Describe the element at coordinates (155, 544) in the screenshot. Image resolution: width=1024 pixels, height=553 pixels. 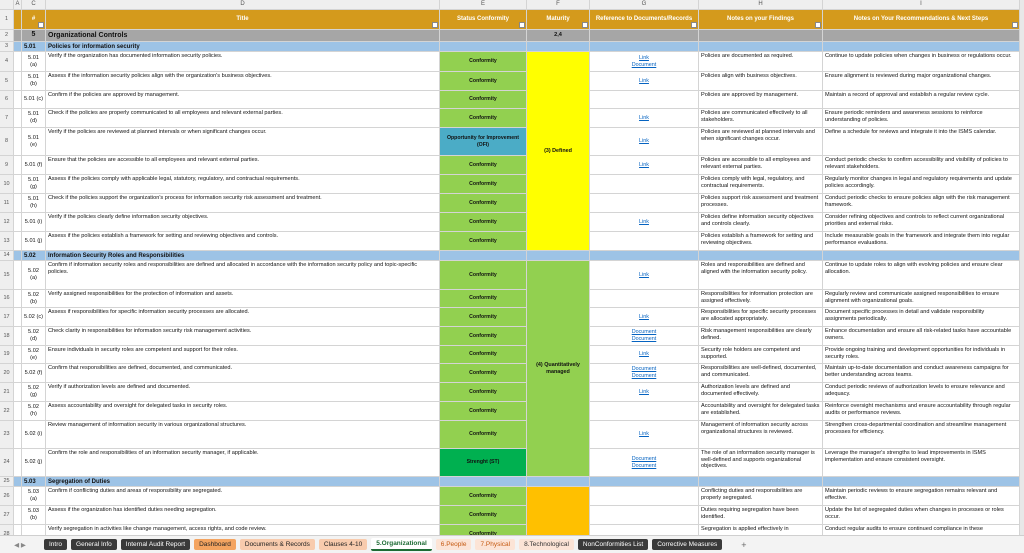
I see `sheet-tab: Internal Audit Report` at that location.